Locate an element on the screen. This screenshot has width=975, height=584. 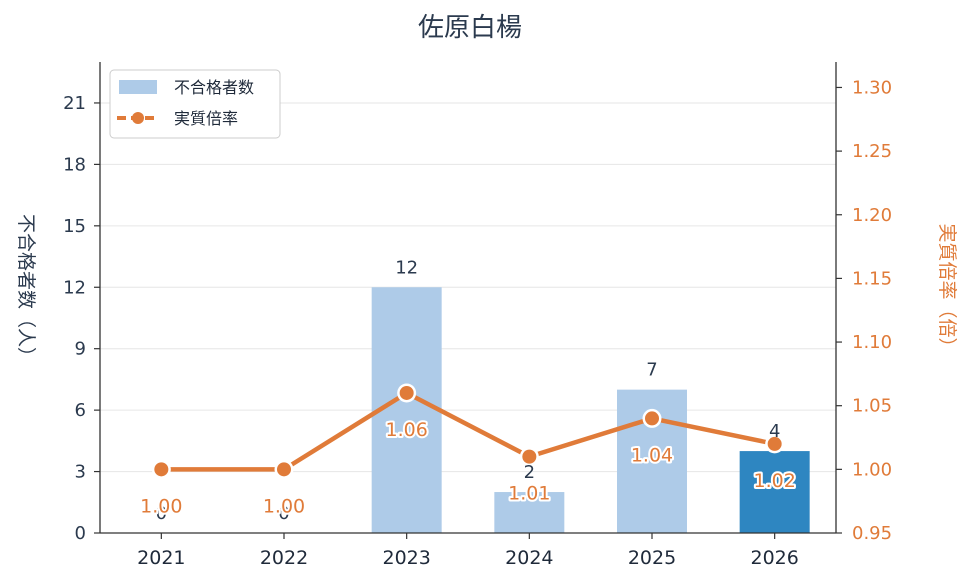
left-tick-label: 21 is located at coordinates (74, 103).